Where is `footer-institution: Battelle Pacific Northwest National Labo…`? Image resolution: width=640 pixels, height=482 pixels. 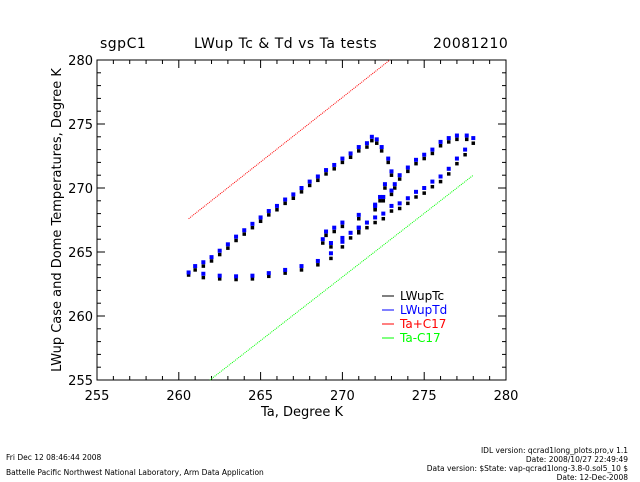 footer-institution: Battelle Pacific Northwest National Labo… is located at coordinates (135, 472).